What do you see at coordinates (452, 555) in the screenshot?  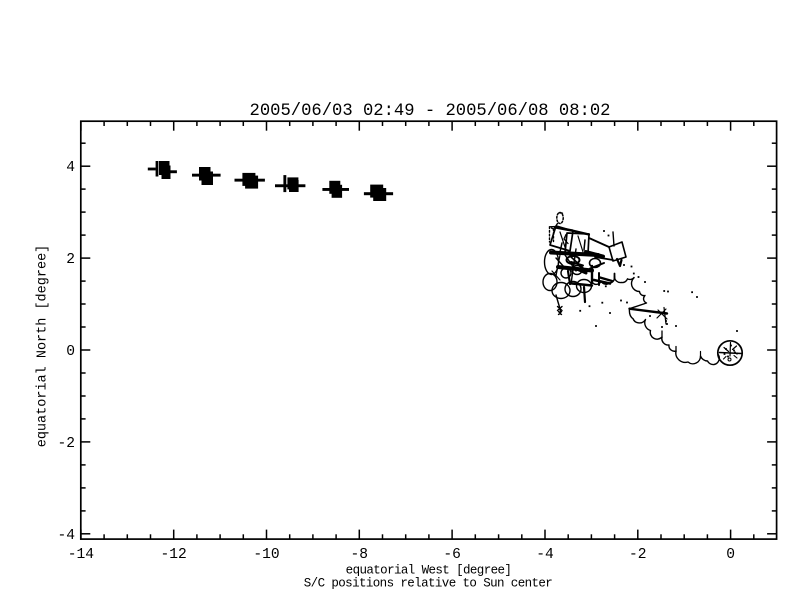 I see `svg-text: -6` at bounding box center [452, 555].